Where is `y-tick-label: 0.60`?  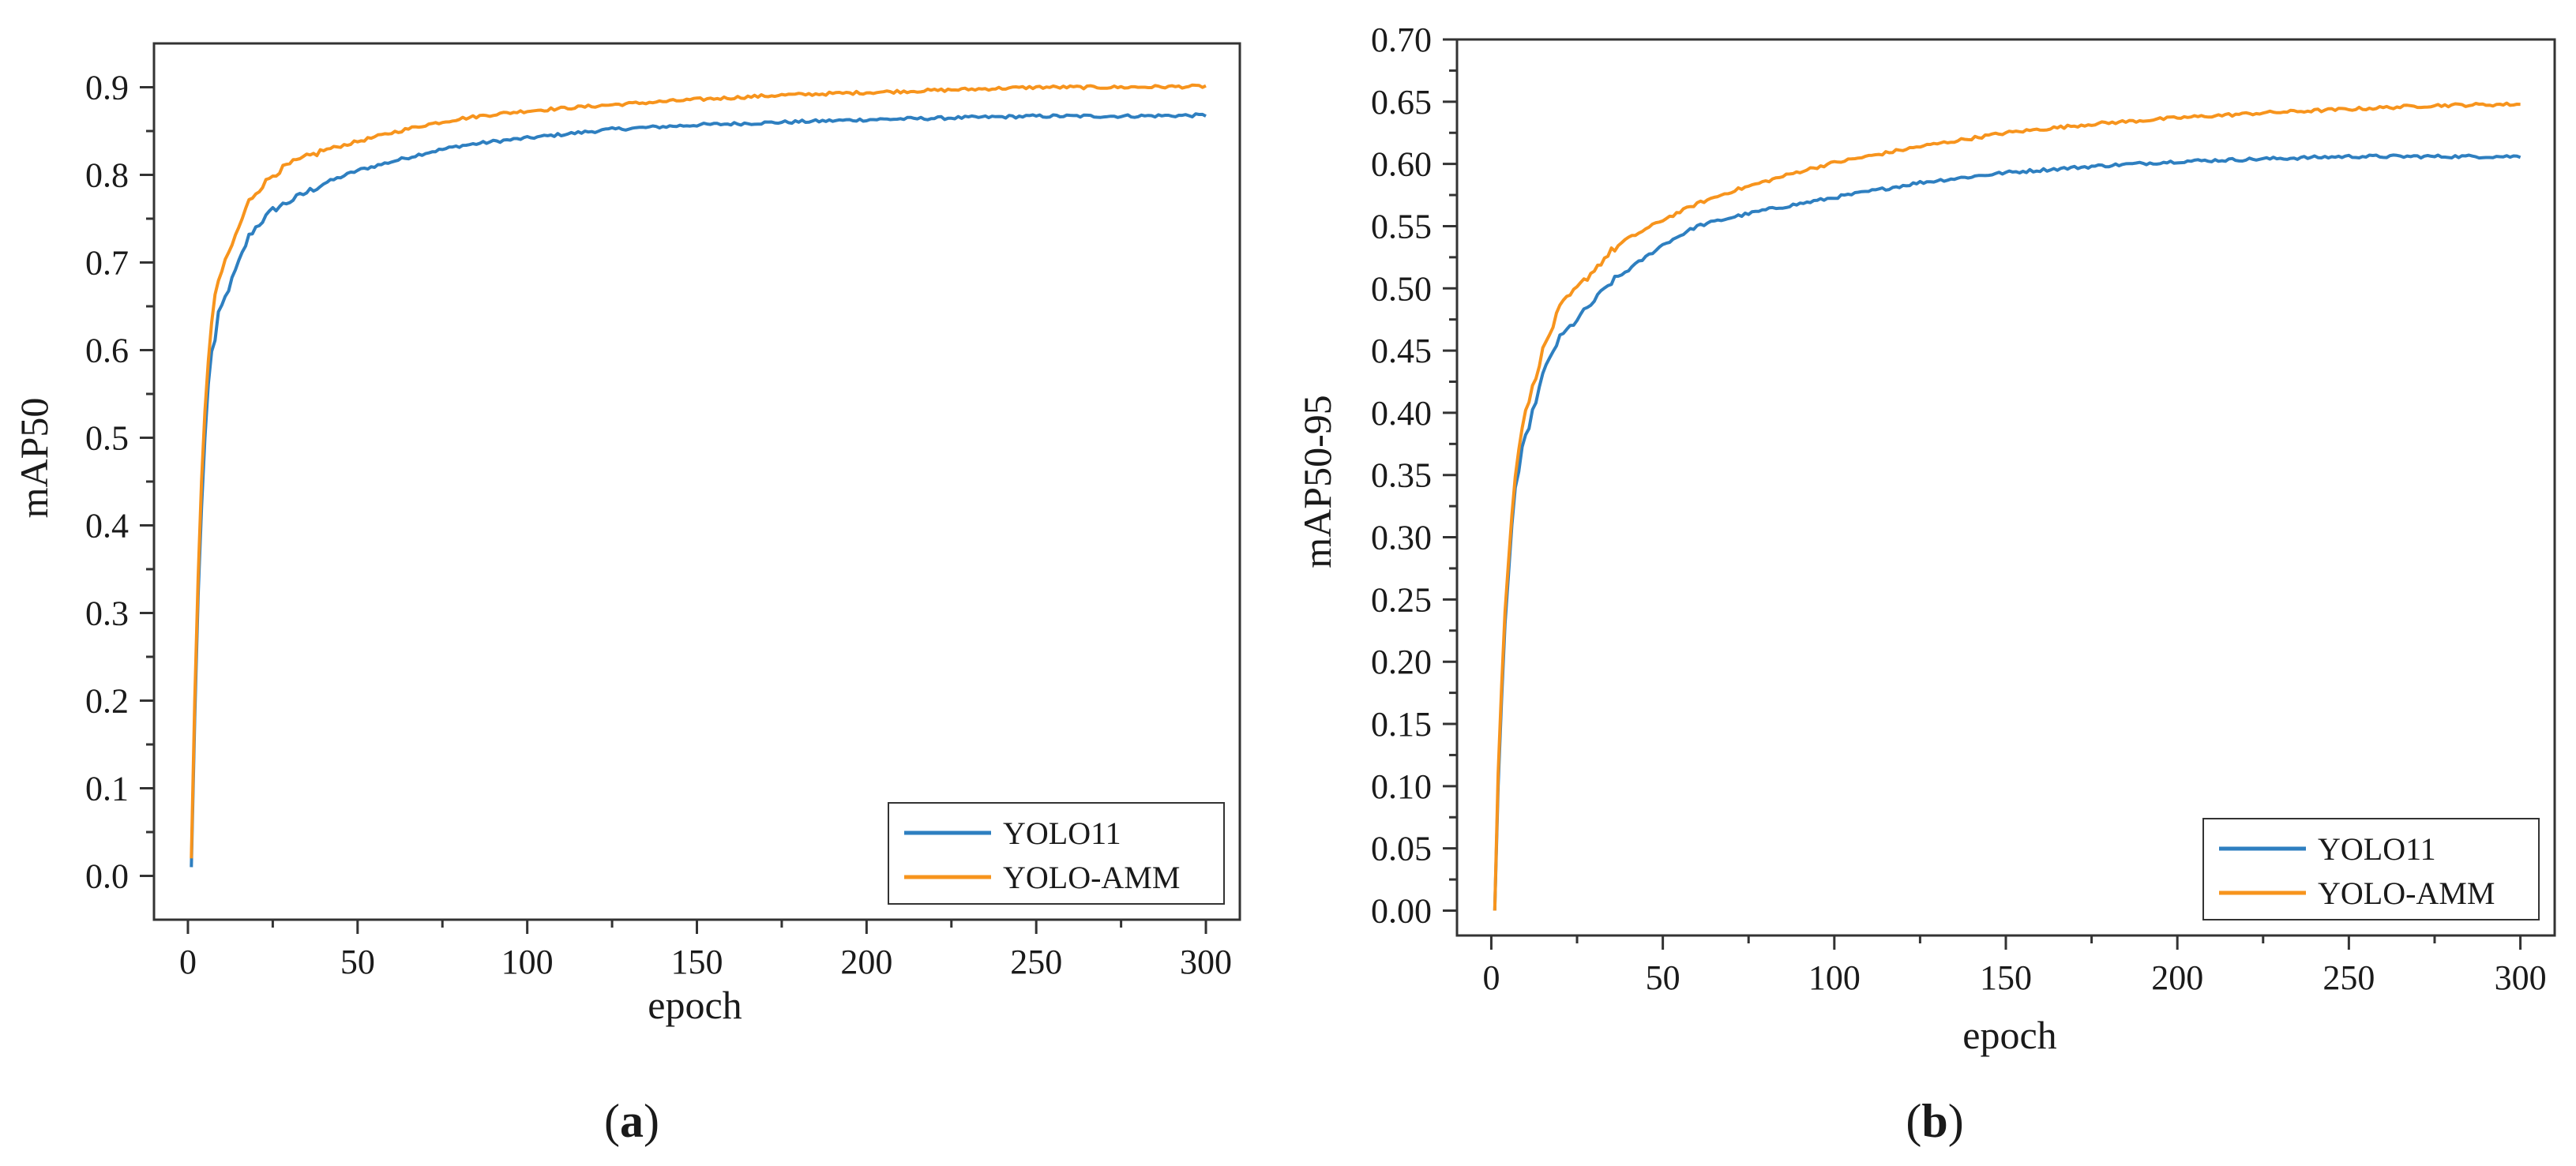 y-tick-label: 0.60 is located at coordinates (1401, 164).